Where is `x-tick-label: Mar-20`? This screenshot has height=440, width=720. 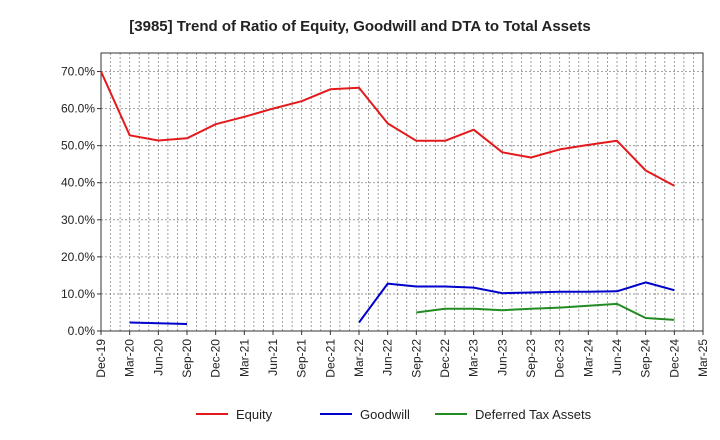 x-tick-label: Mar-20 is located at coordinates (130, 358).